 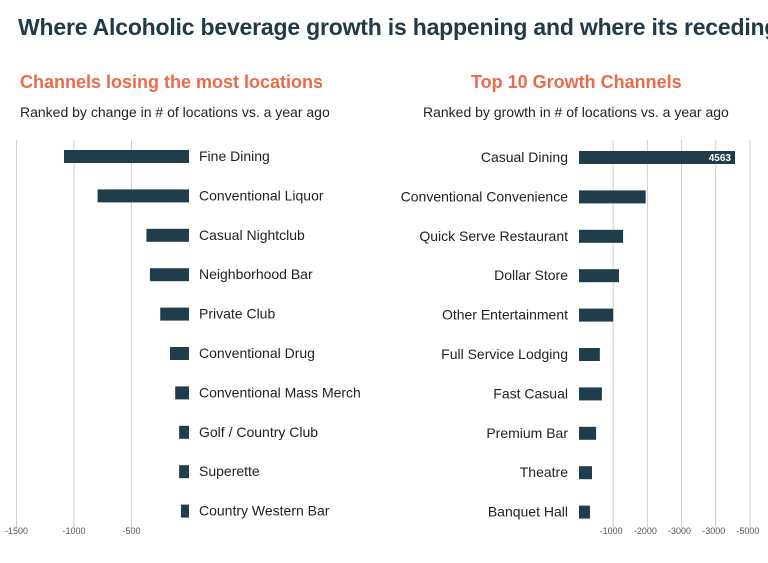 What do you see at coordinates (524, 157) in the screenshot?
I see `category-label: Casual Dining` at bounding box center [524, 157].